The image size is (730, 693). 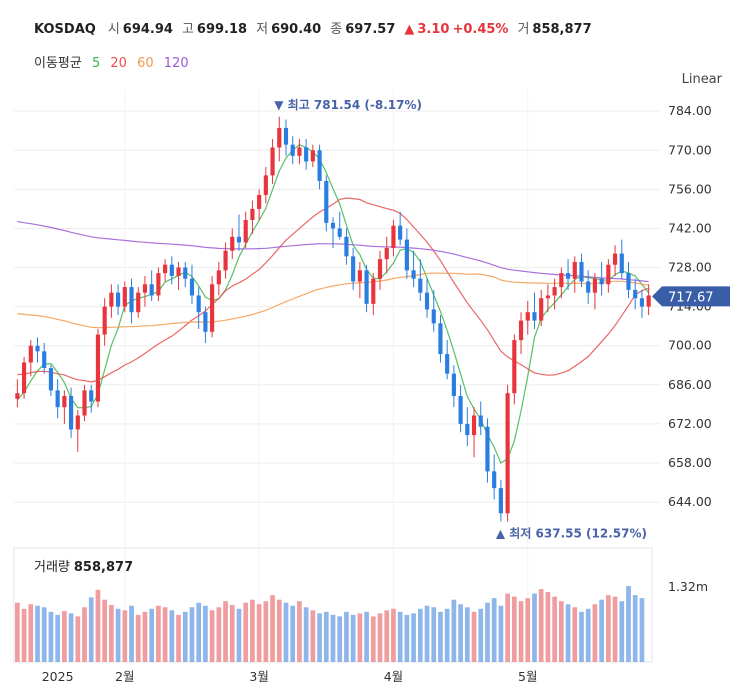 I want to click on y-tick-label: 728.00, so click(x=690, y=267).